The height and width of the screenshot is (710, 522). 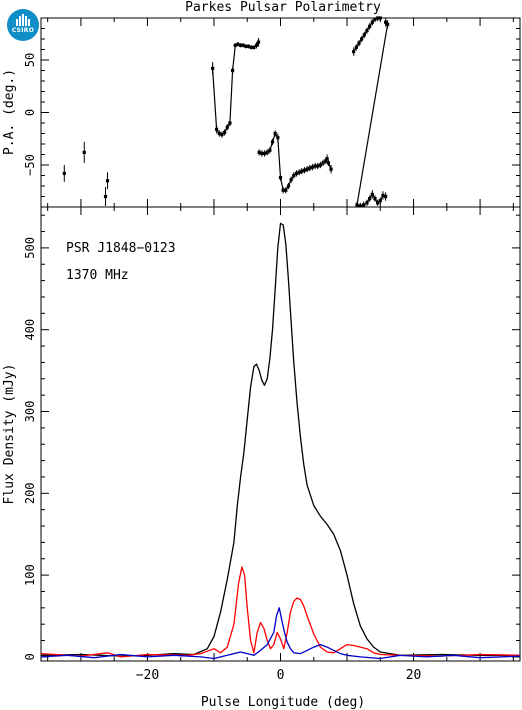 What do you see at coordinates (30, 493) in the screenshot?
I see `y-tick-label: 200` at bounding box center [30, 493].